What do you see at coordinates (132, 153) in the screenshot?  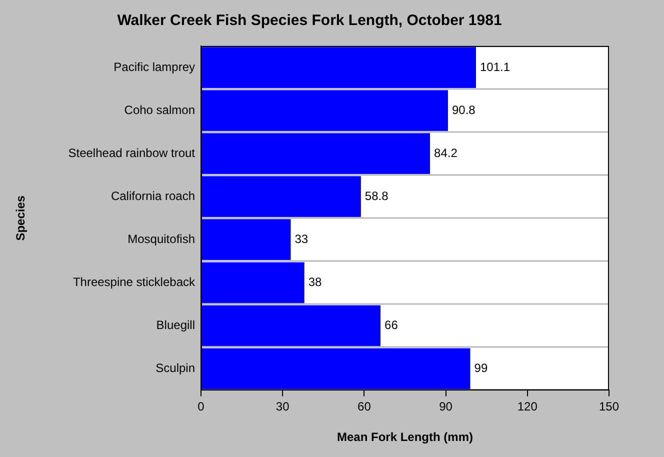 I see `y-tick-label: Steelhead rainbow trout` at bounding box center [132, 153].